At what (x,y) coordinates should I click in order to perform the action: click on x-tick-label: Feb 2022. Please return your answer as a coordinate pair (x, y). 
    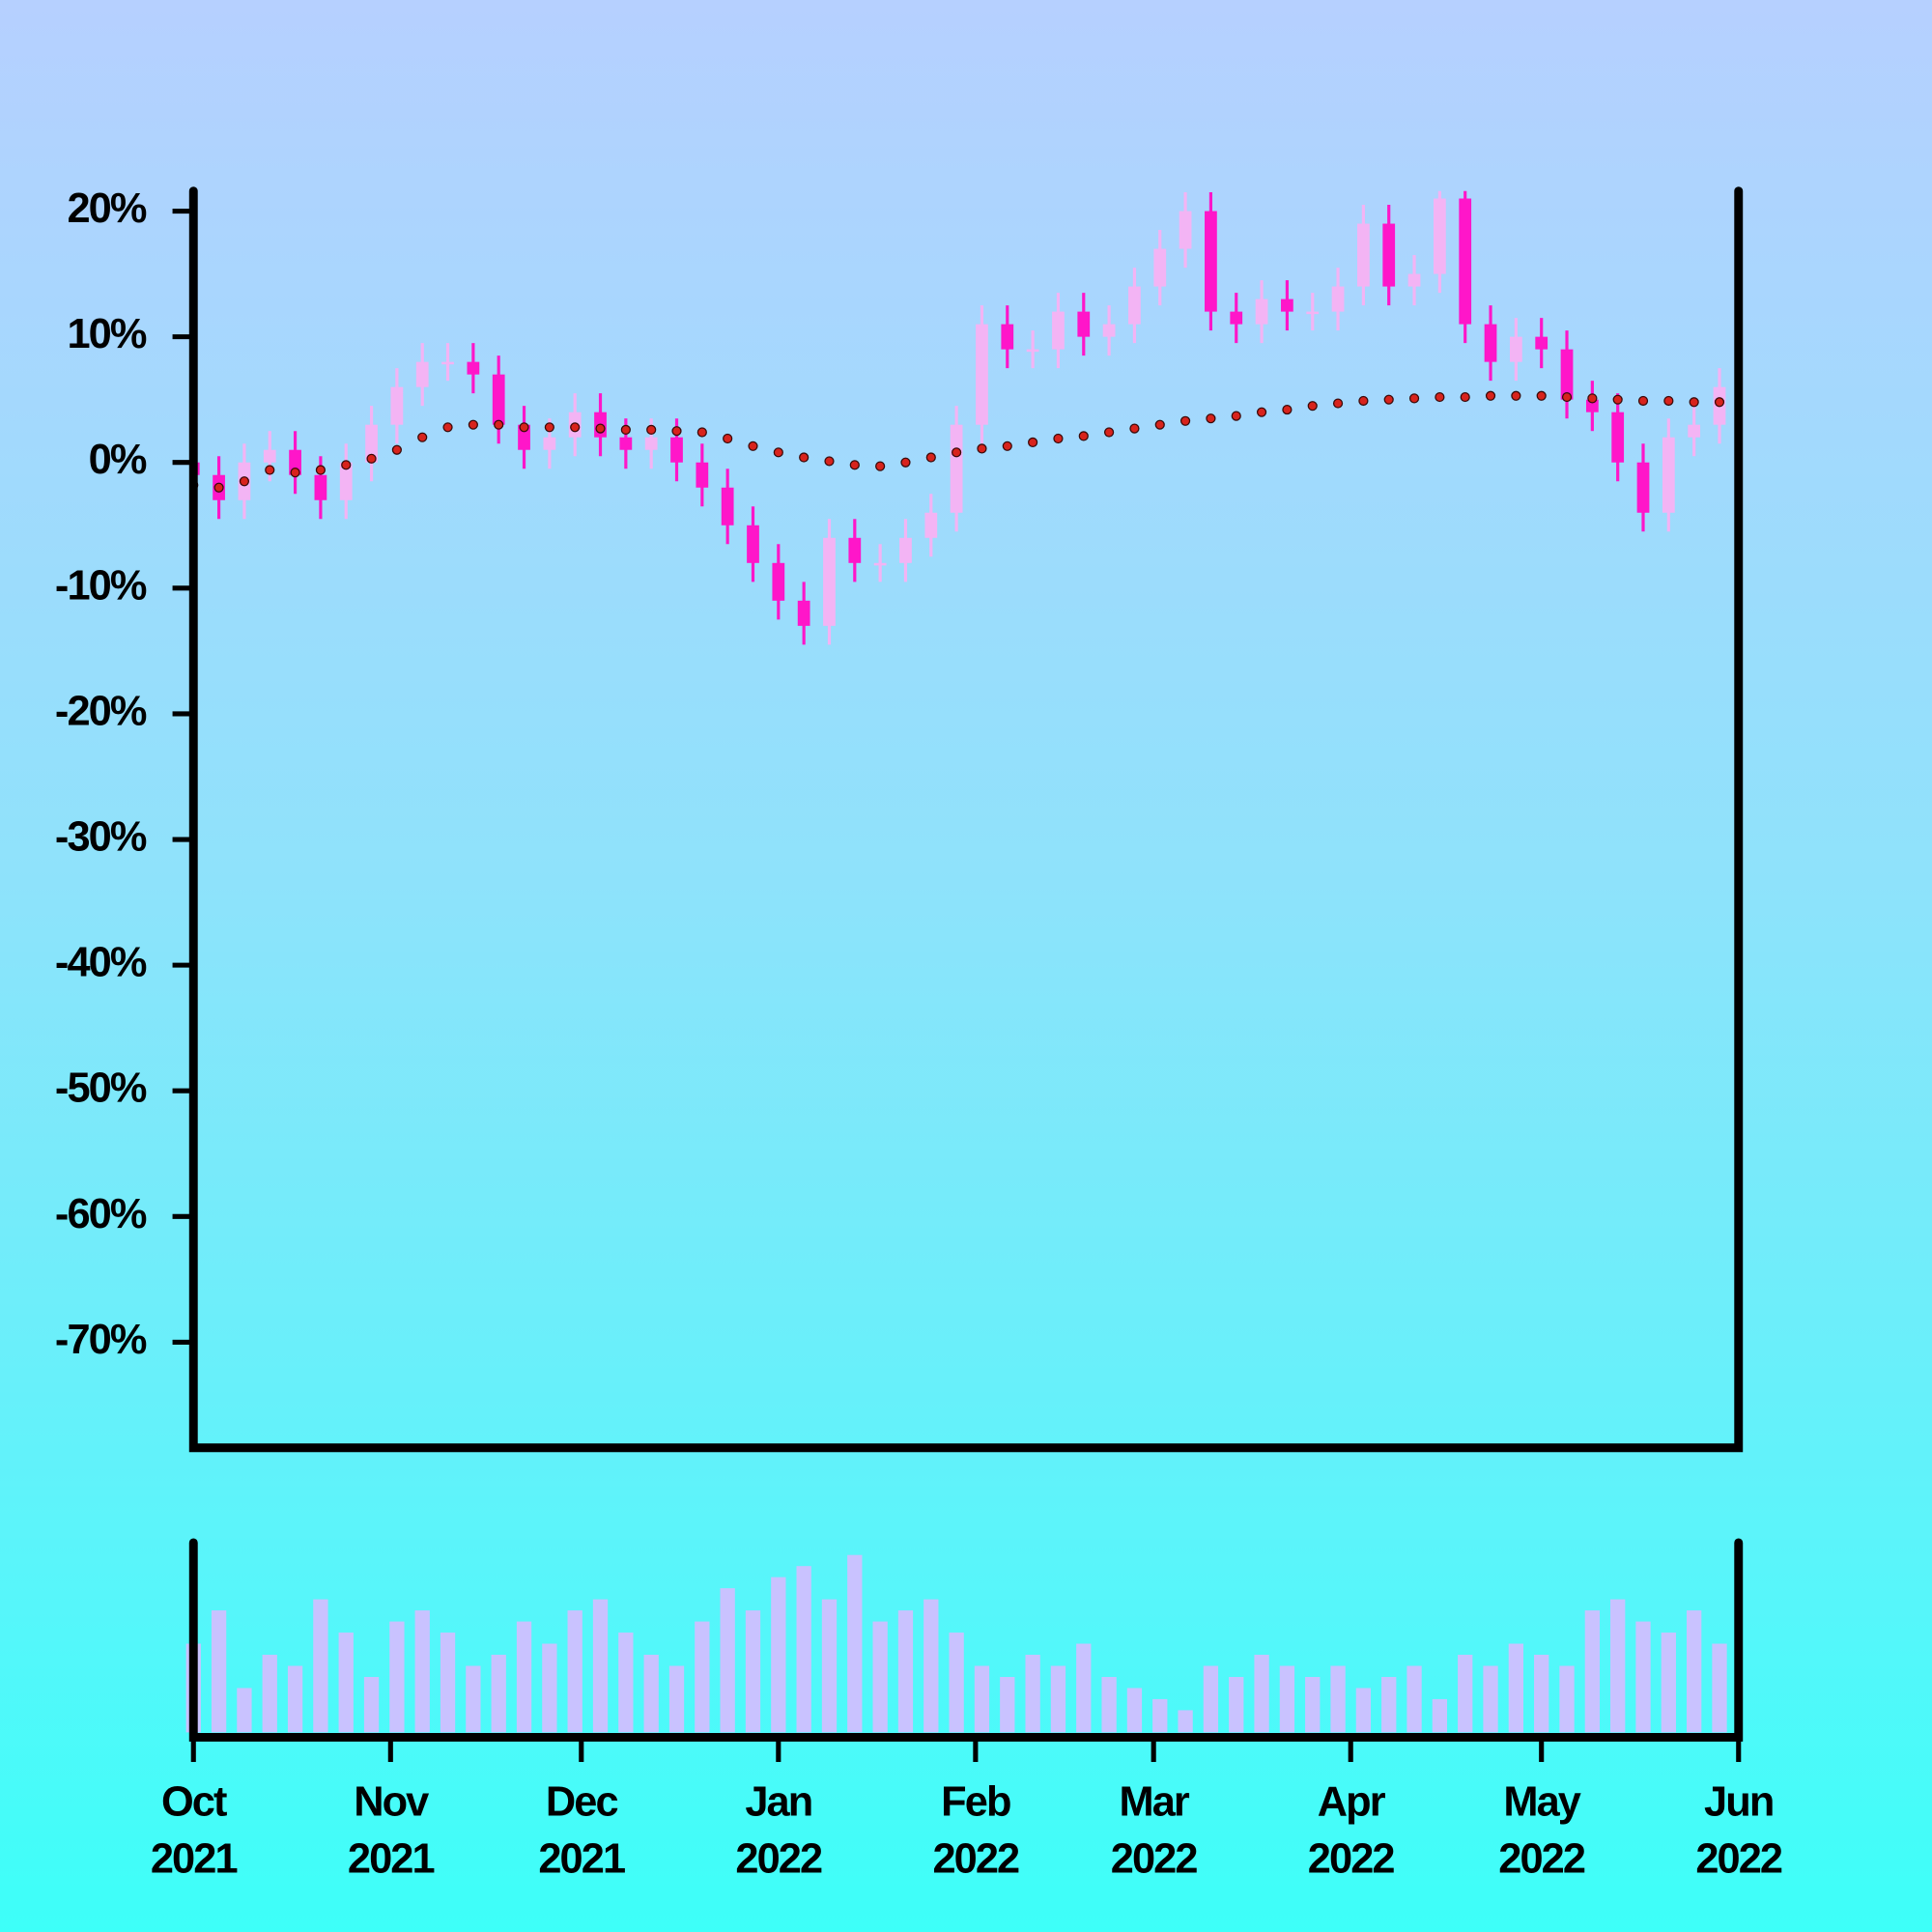
    Looking at the image, I should click on (975, 1831).